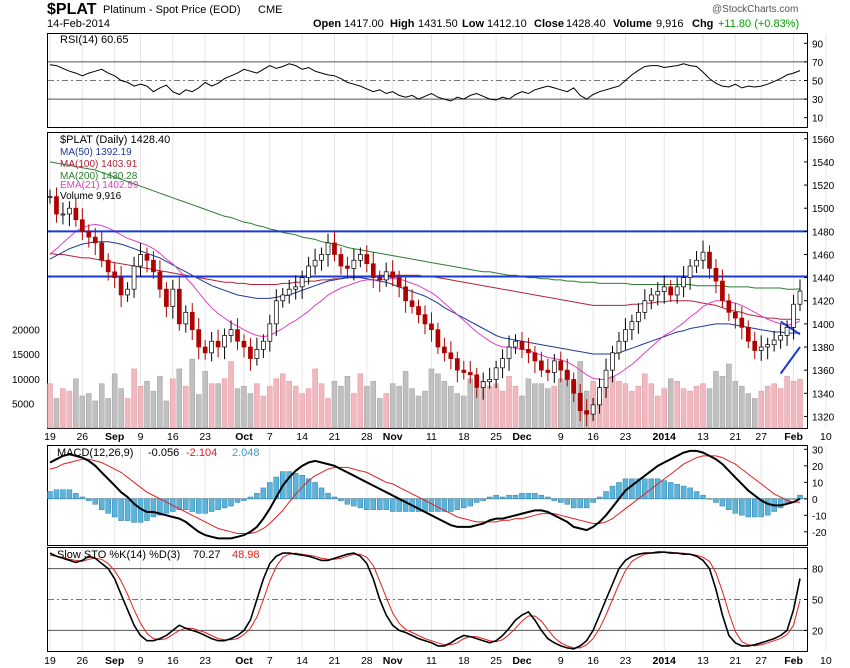  What do you see at coordinates (702, 24) in the screenshot?
I see `change-label: Chg` at bounding box center [702, 24].